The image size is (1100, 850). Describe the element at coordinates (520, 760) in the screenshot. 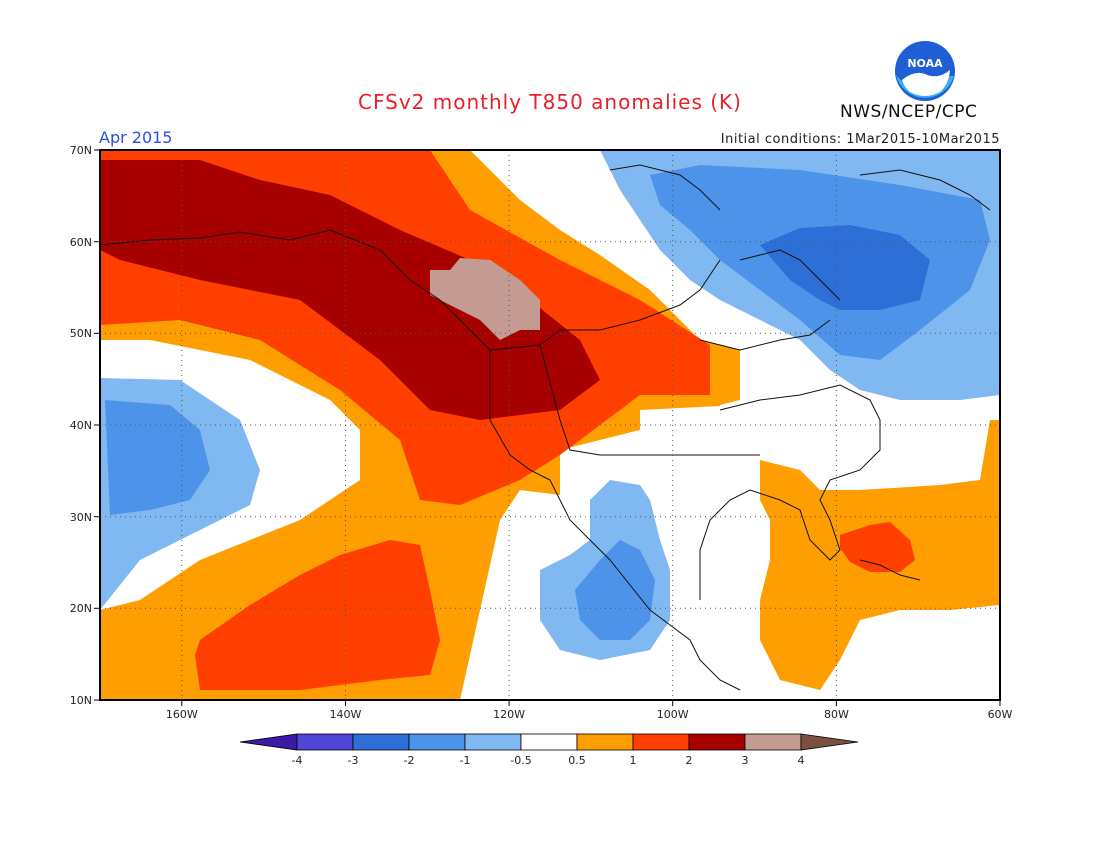

I see `colorbar-tick-label: -0.5` at that location.